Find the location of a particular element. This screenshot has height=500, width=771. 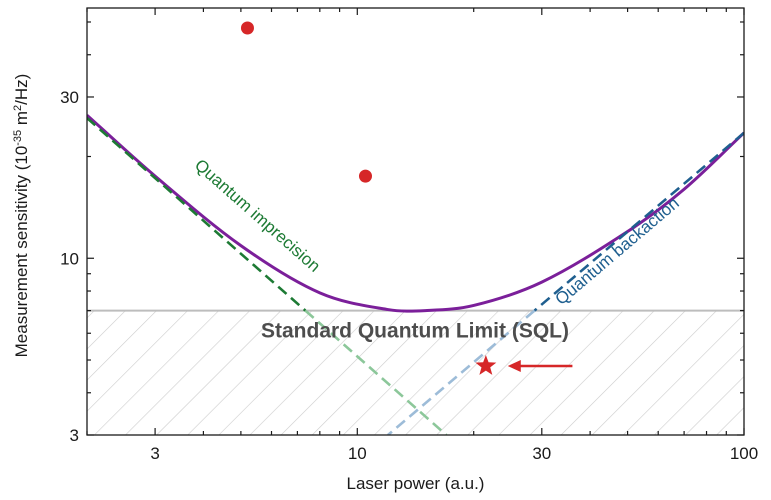

x-tick-label: 30 is located at coordinates (541, 453).